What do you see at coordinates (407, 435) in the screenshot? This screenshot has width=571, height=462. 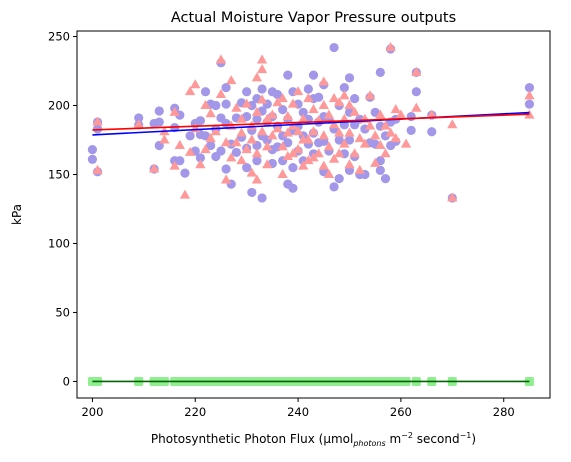 I see `x-label-superscript-1: −2` at bounding box center [407, 435].